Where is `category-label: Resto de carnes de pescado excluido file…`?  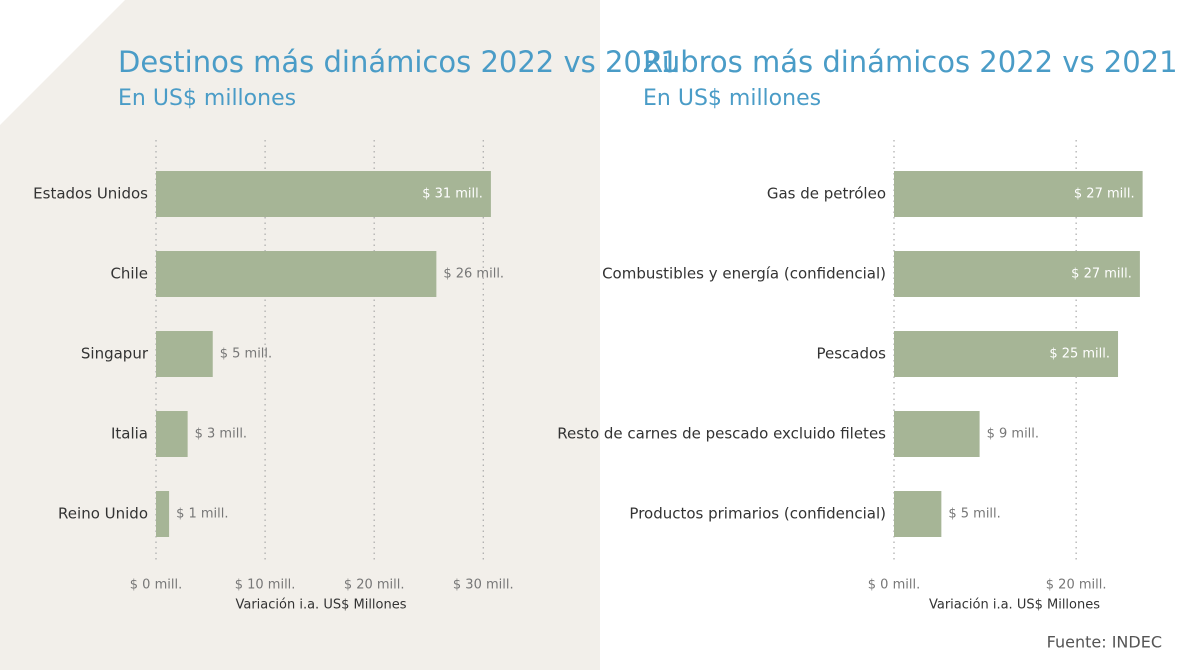
category-label: Resto de carnes de pescado excluido file… is located at coordinates (721, 434).